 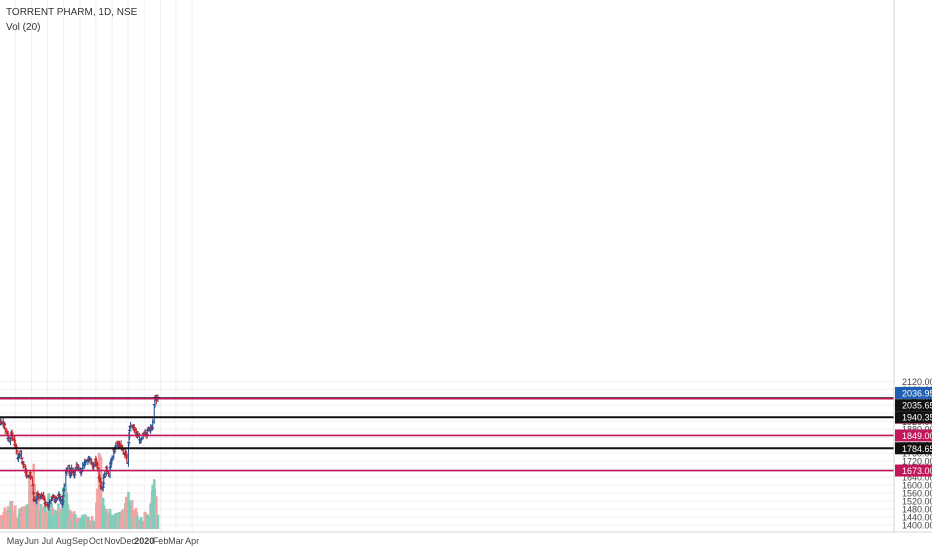 What do you see at coordinates (917, 478) in the screenshot?
I see `price-tick-label: 1640.00` at bounding box center [917, 478].